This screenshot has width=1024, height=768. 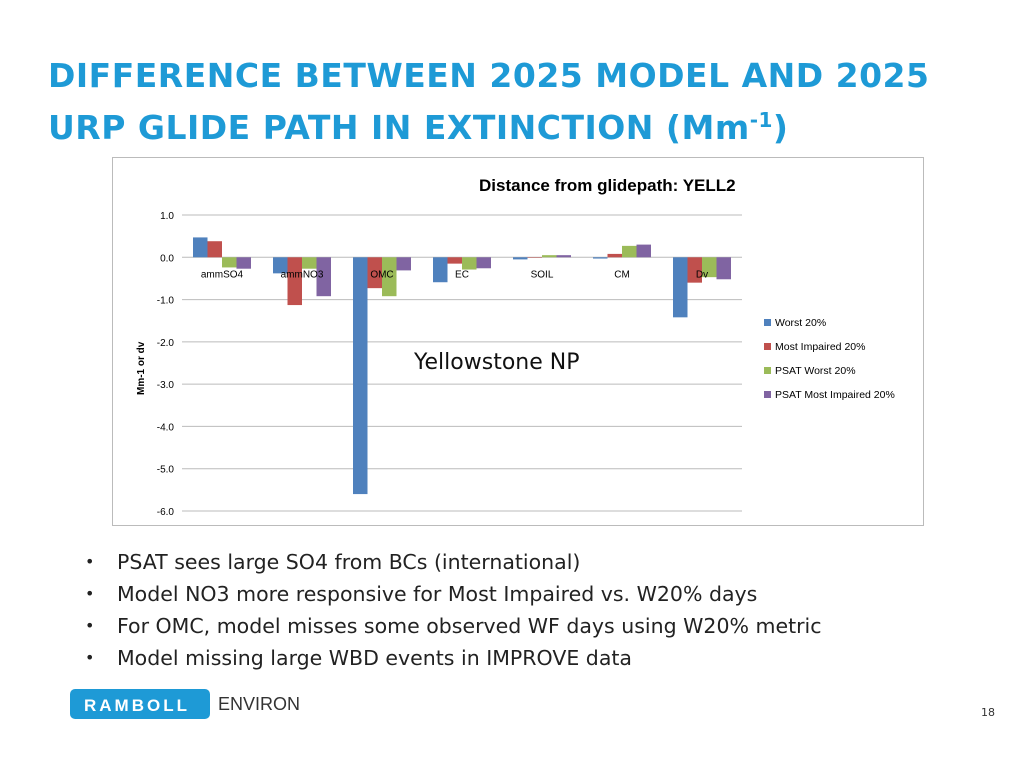 I want to click on svg-text: ENVIRON, so click(x=259, y=704).